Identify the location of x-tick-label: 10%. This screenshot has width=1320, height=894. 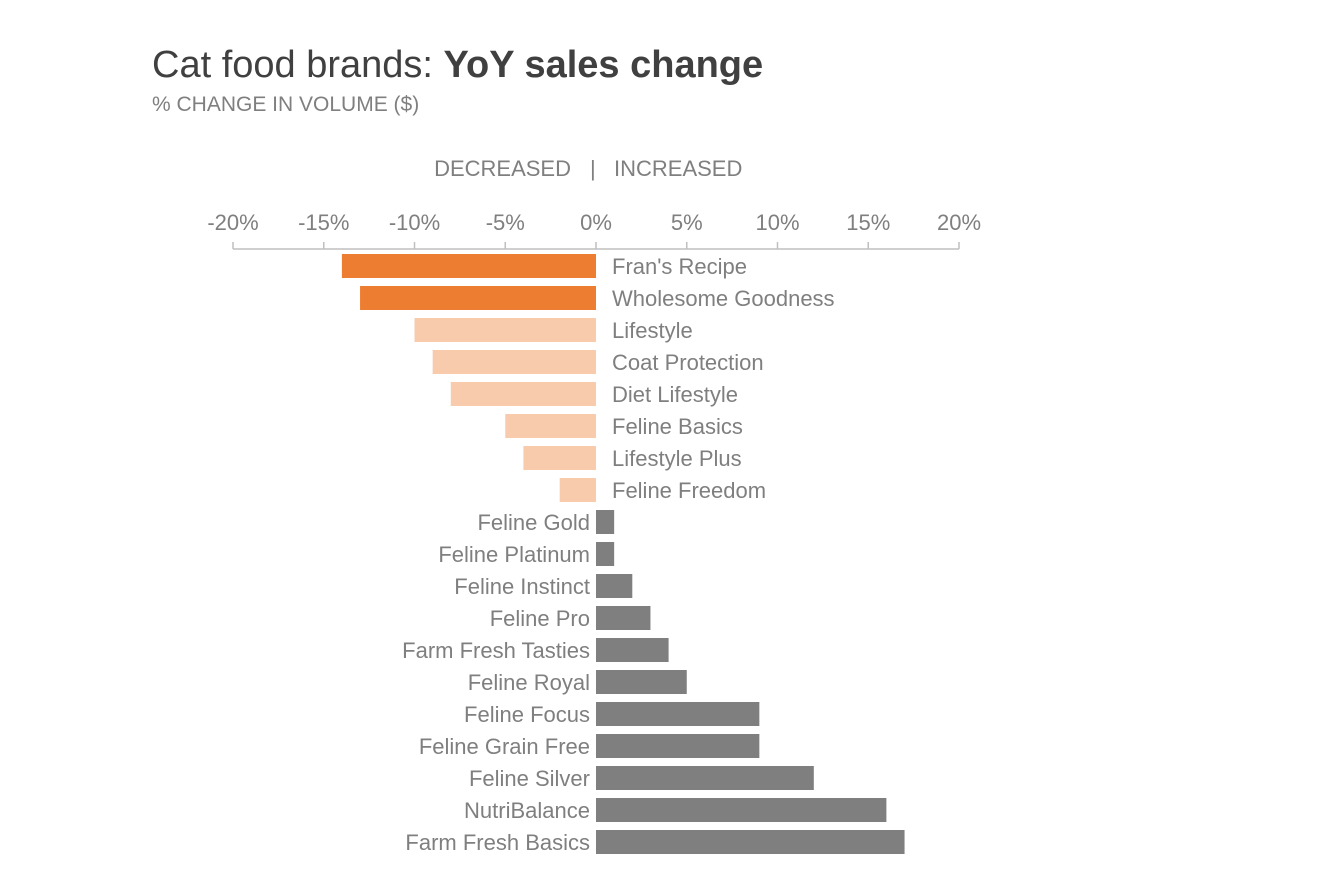
(777, 222).